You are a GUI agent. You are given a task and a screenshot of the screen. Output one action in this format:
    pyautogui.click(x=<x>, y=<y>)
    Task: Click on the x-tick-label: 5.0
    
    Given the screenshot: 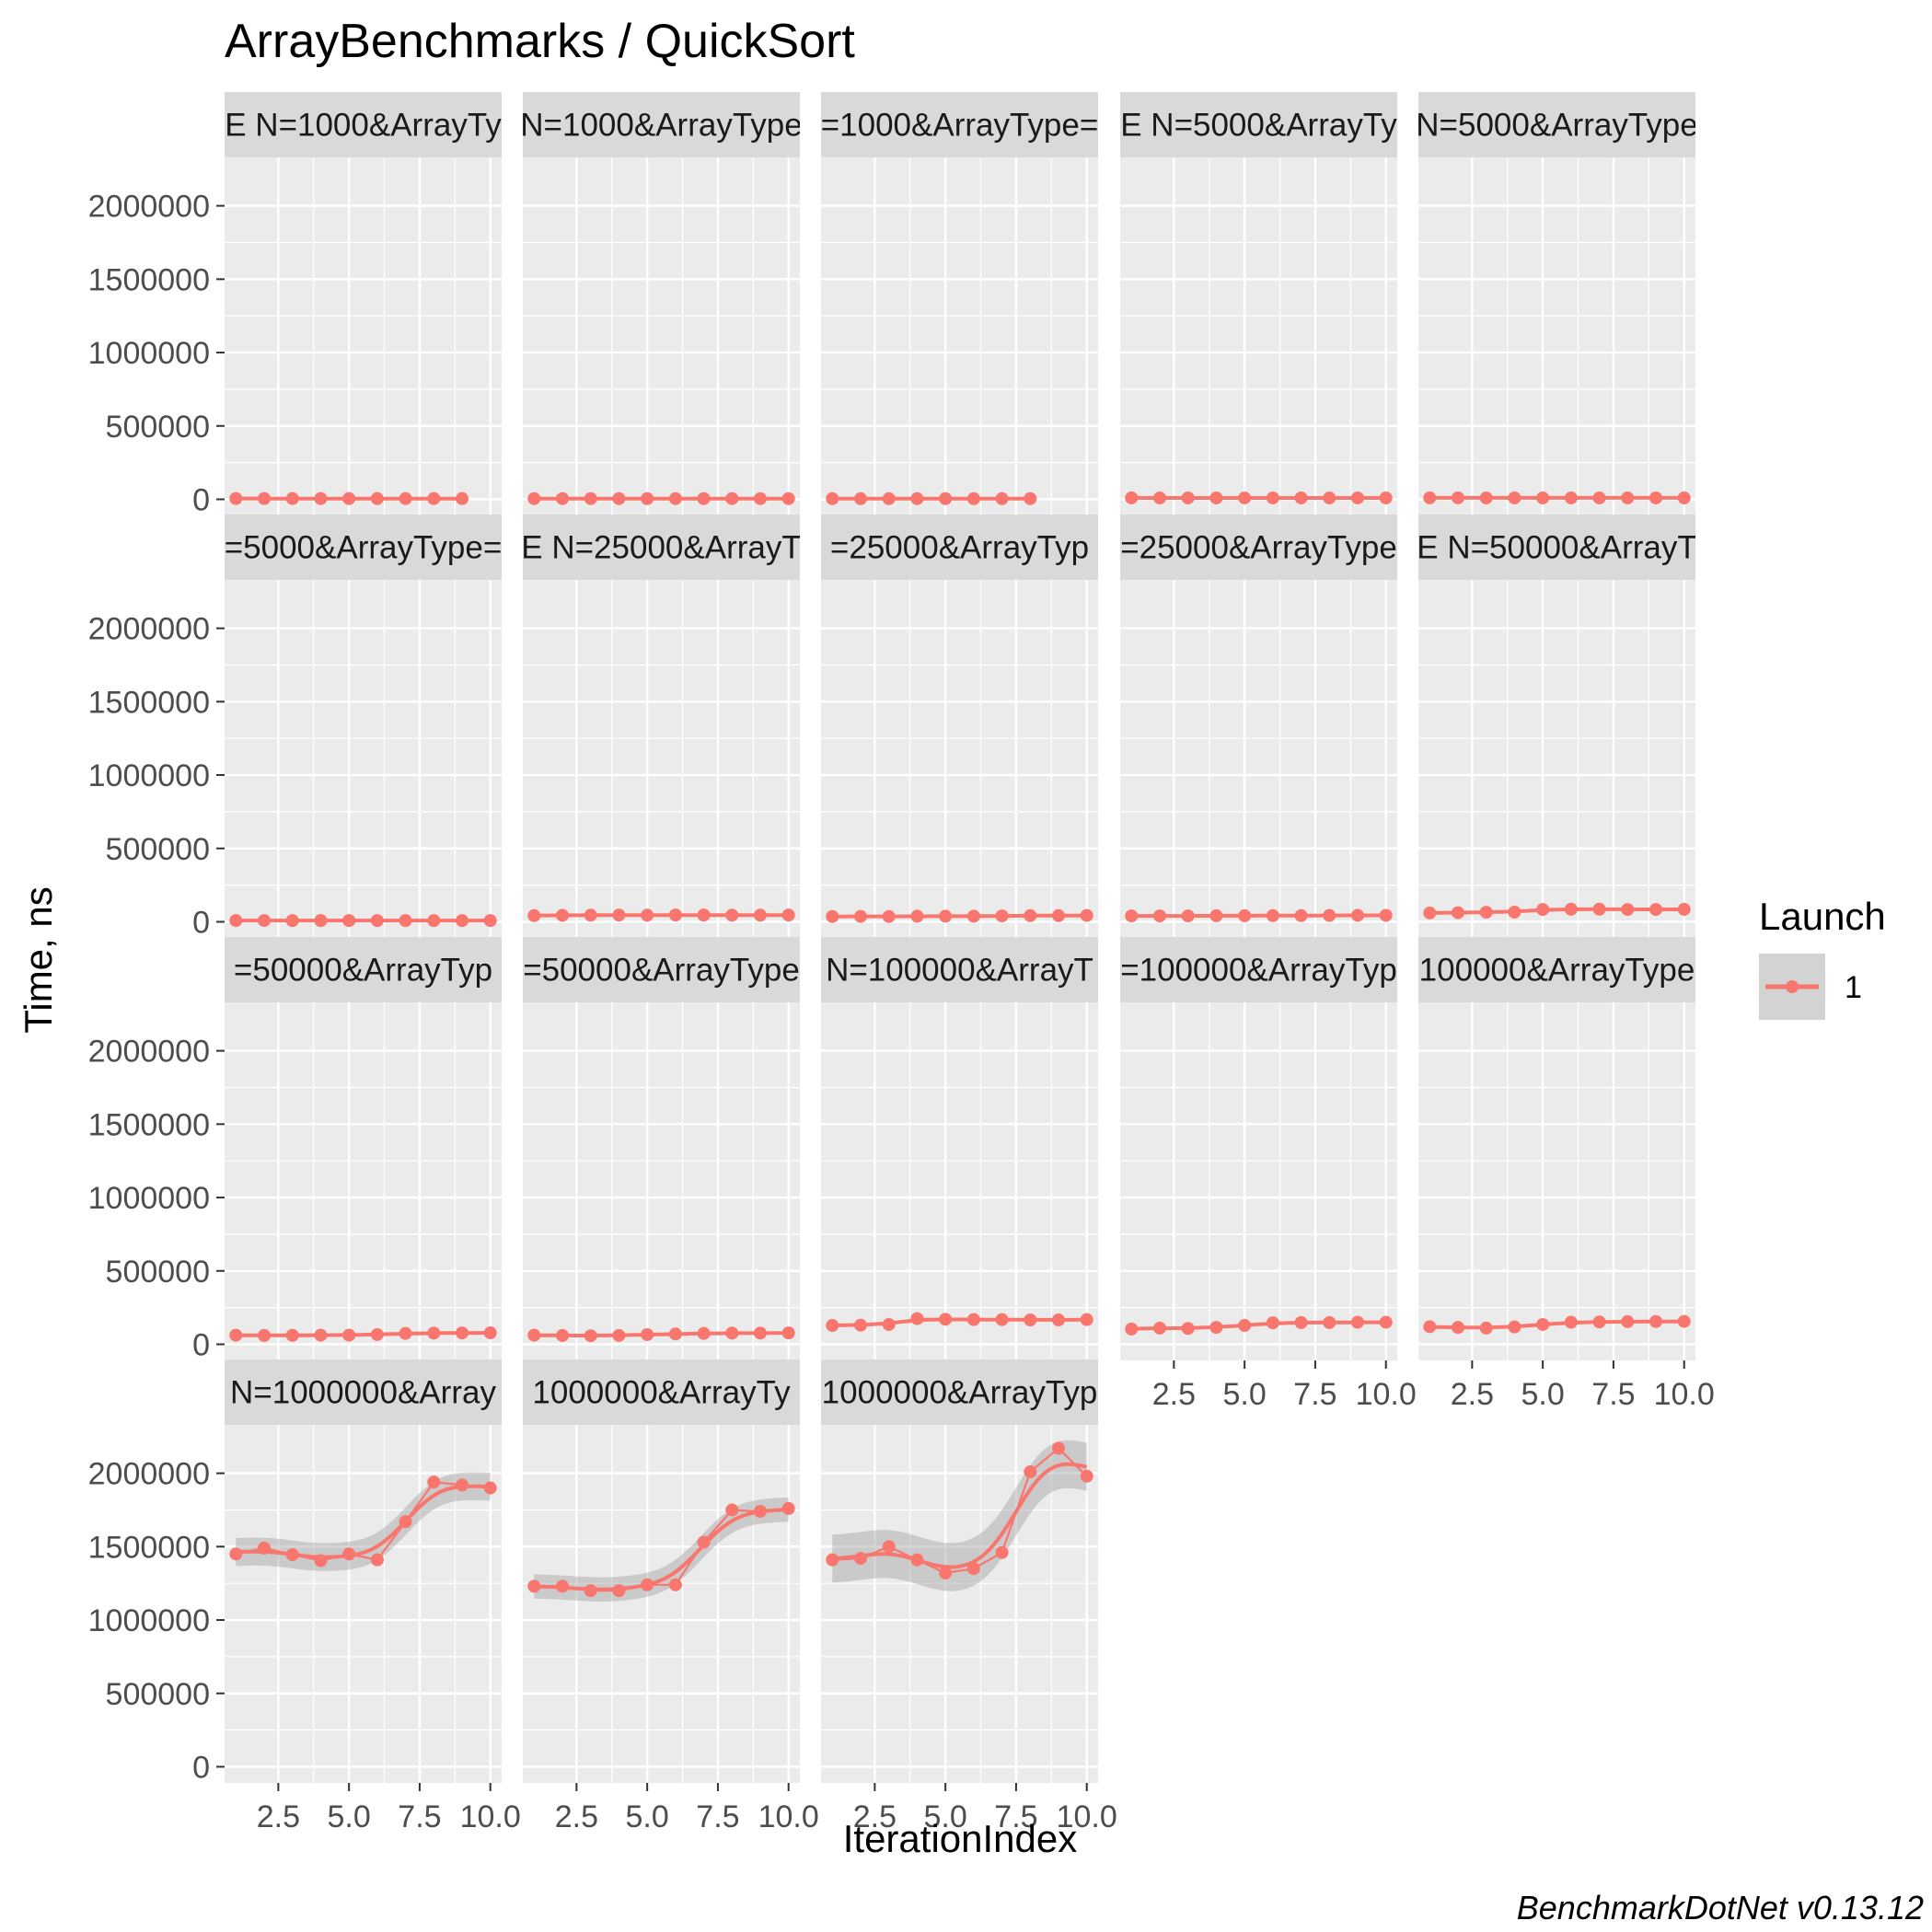 What is the action you would take?
    pyautogui.click(x=1245, y=1394)
    